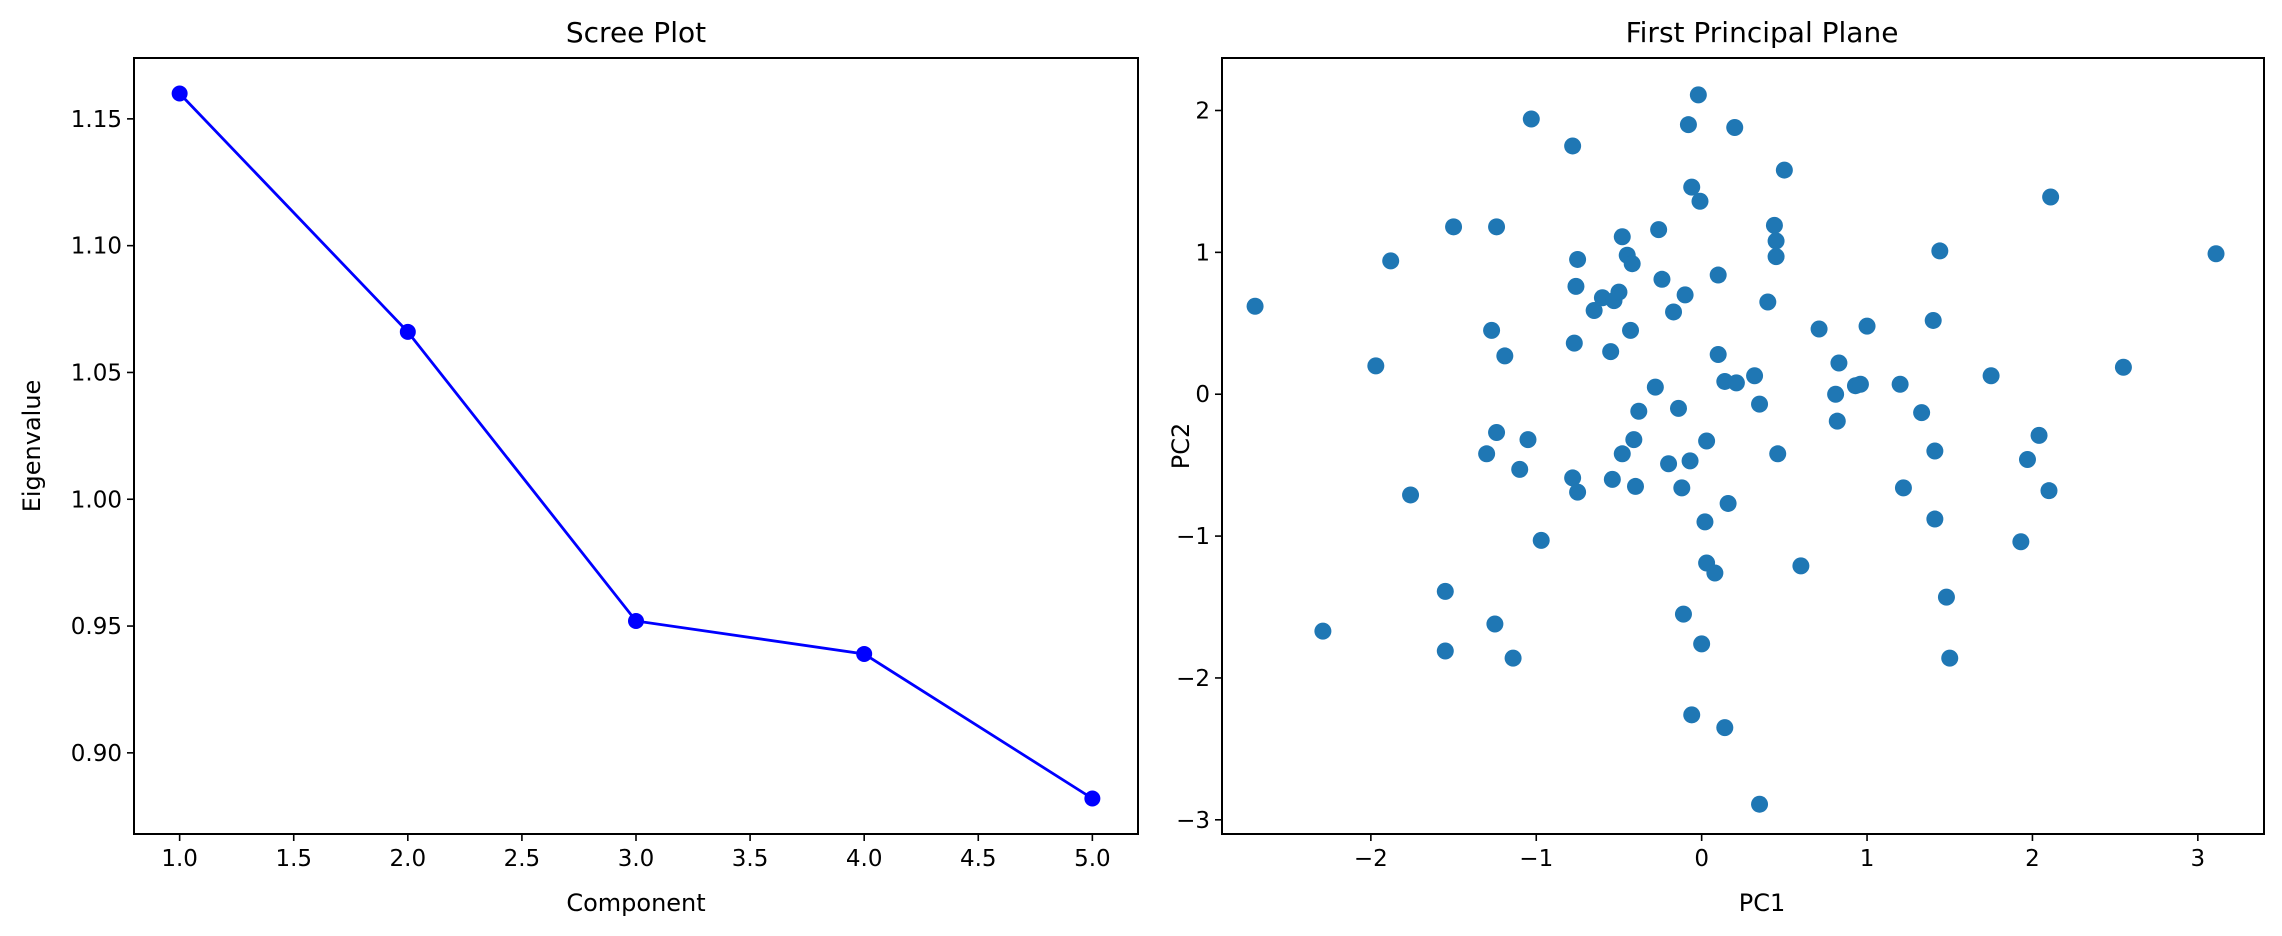  What do you see at coordinates (1092, 859) in the screenshot?
I see `scree-plot-x-tick-label: 5.0` at bounding box center [1092, 859].